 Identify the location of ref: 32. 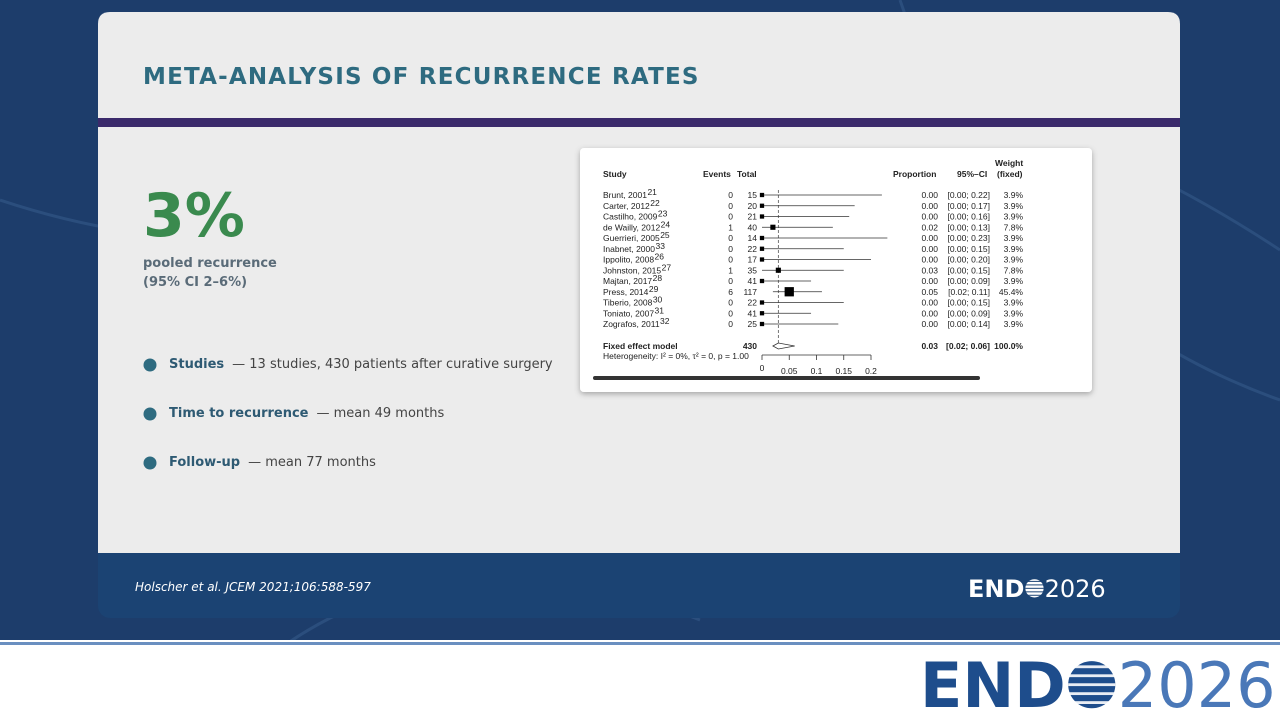
(665, 321).